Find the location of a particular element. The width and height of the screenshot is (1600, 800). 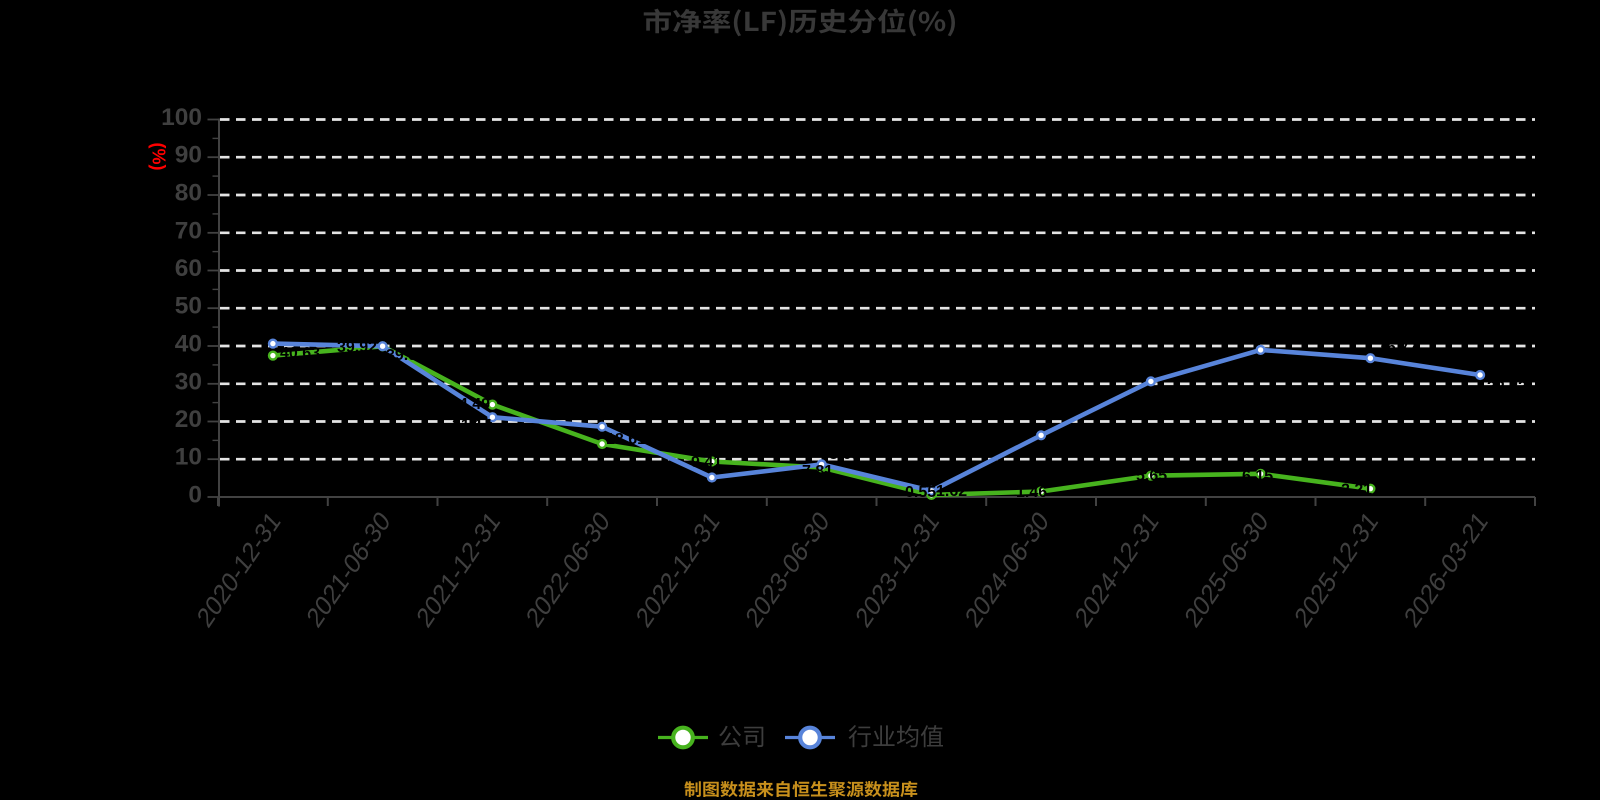

svg-text: 0.55 is located at coordinates (920, 492).